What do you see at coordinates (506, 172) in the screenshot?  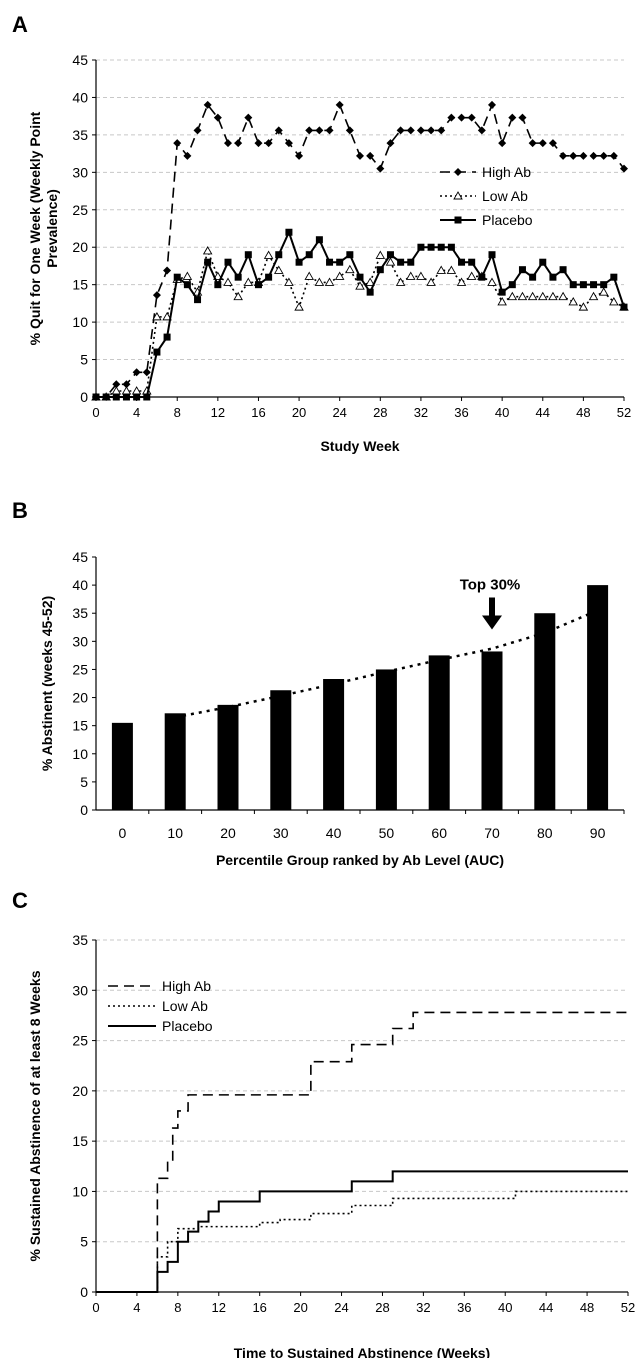 I see `legend-label-high-ab: High Ab` at bounding box center [506, 172].